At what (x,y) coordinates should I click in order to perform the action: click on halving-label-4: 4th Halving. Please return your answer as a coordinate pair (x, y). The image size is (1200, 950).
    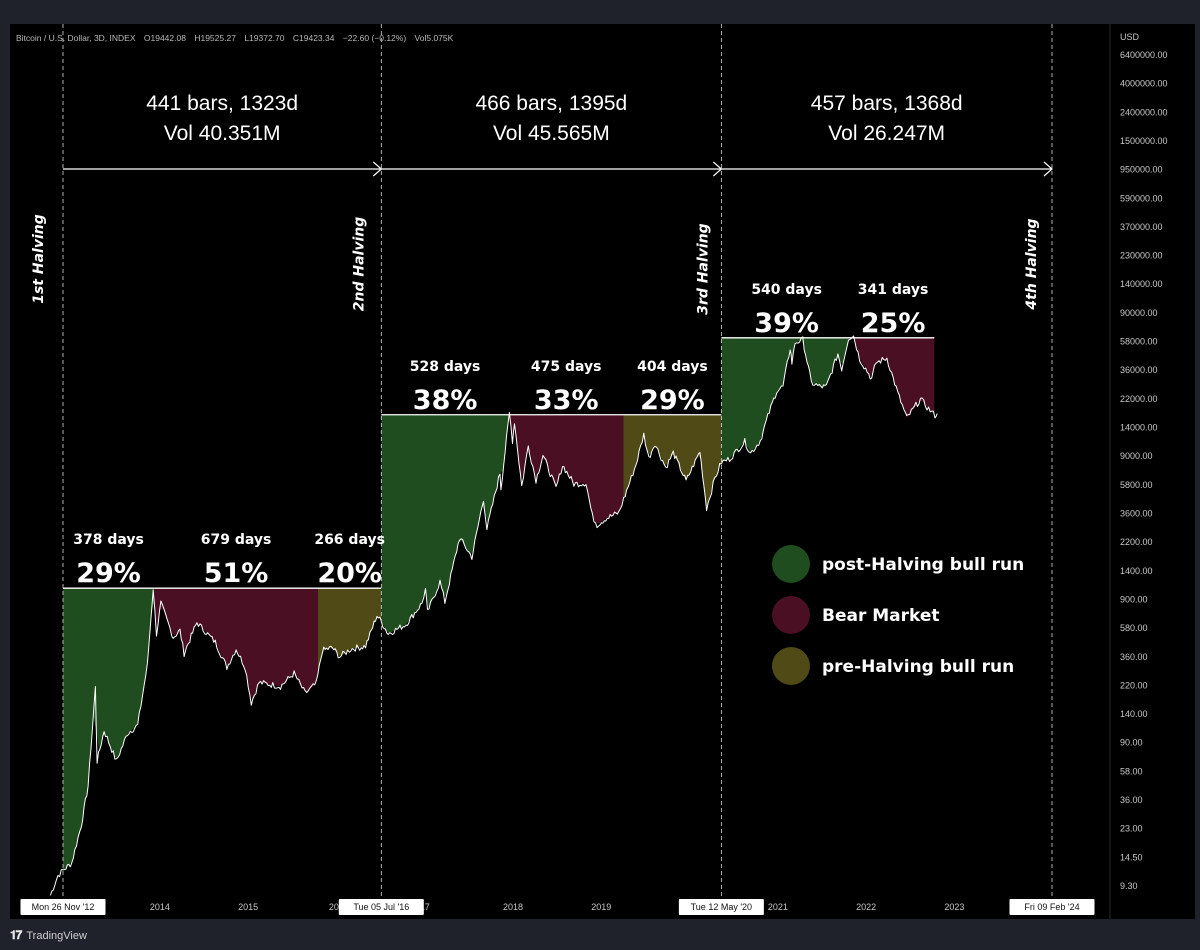
    Looking at the image, I should click on (1032, 264).